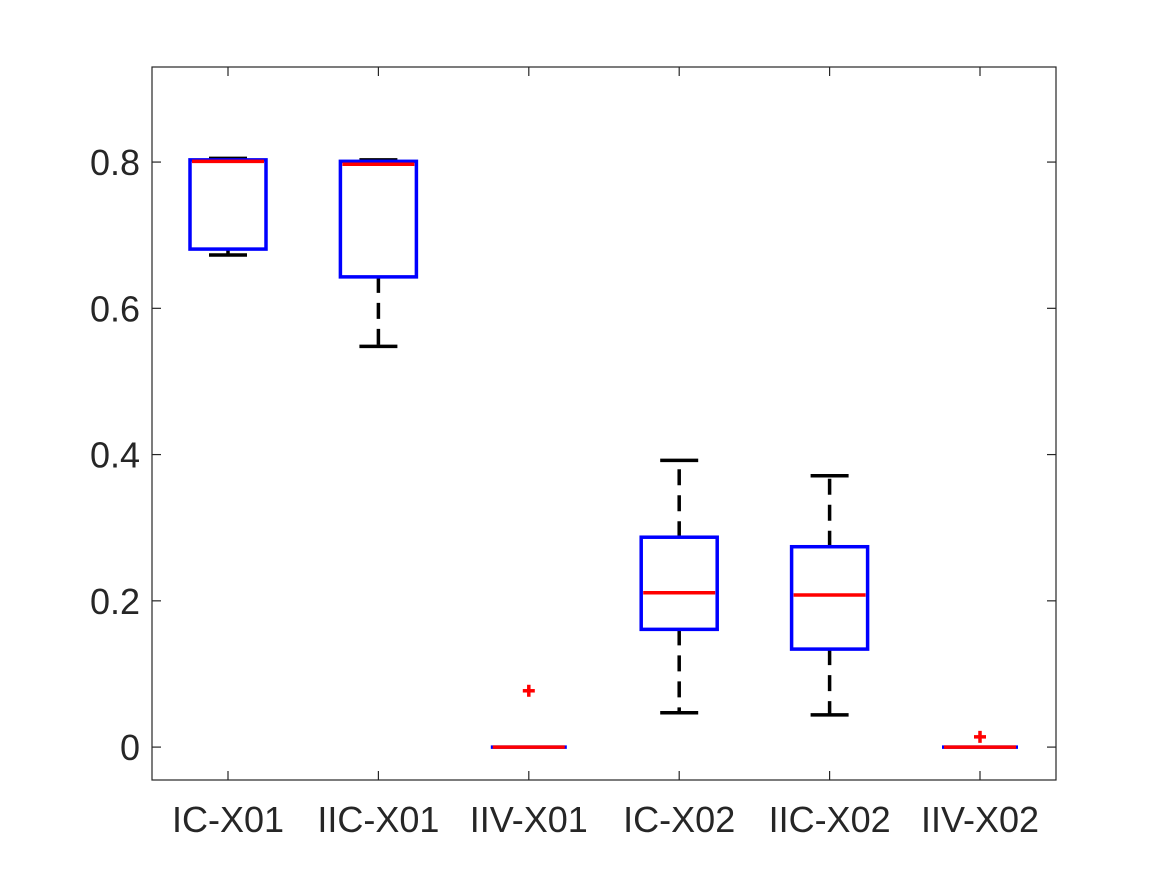 This screenshot has height=875, width=1167. Describe the element at coordinates (228, 819) in the screenshot. I see `x-tick-label: IC-X01` at that location.